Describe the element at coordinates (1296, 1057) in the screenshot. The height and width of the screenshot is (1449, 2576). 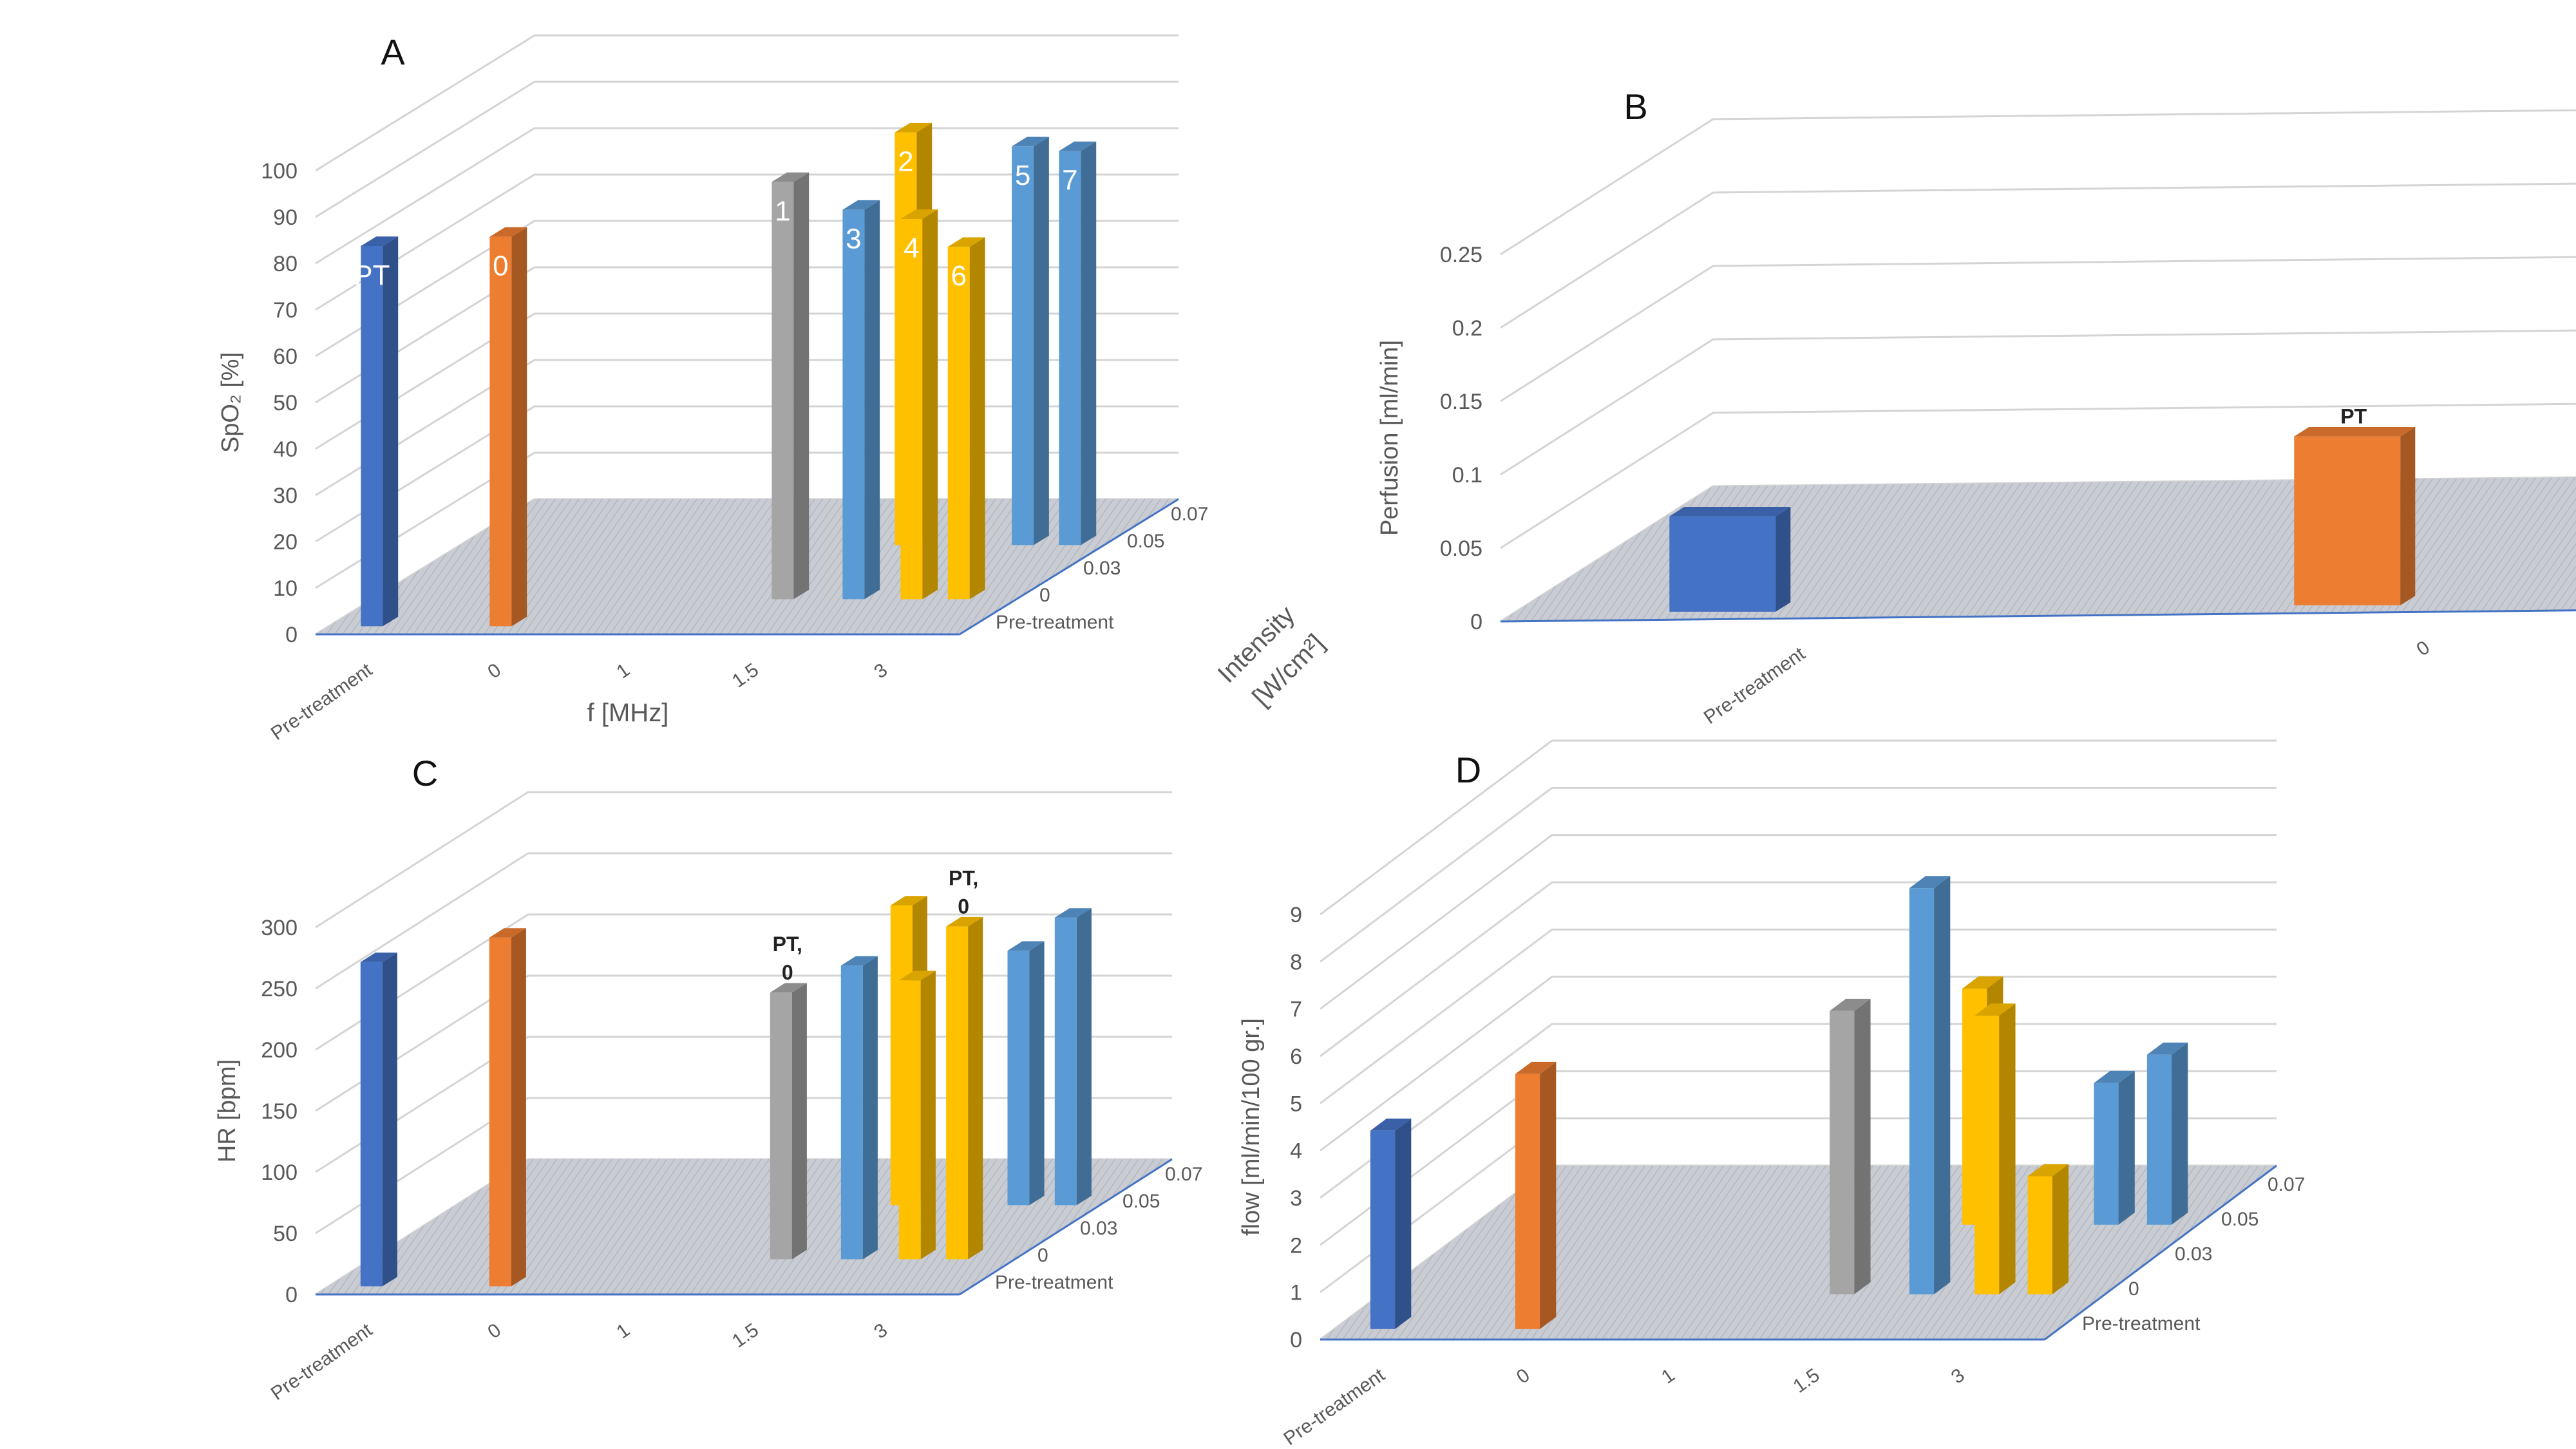
I see `y-tick-label: 6` at that location.